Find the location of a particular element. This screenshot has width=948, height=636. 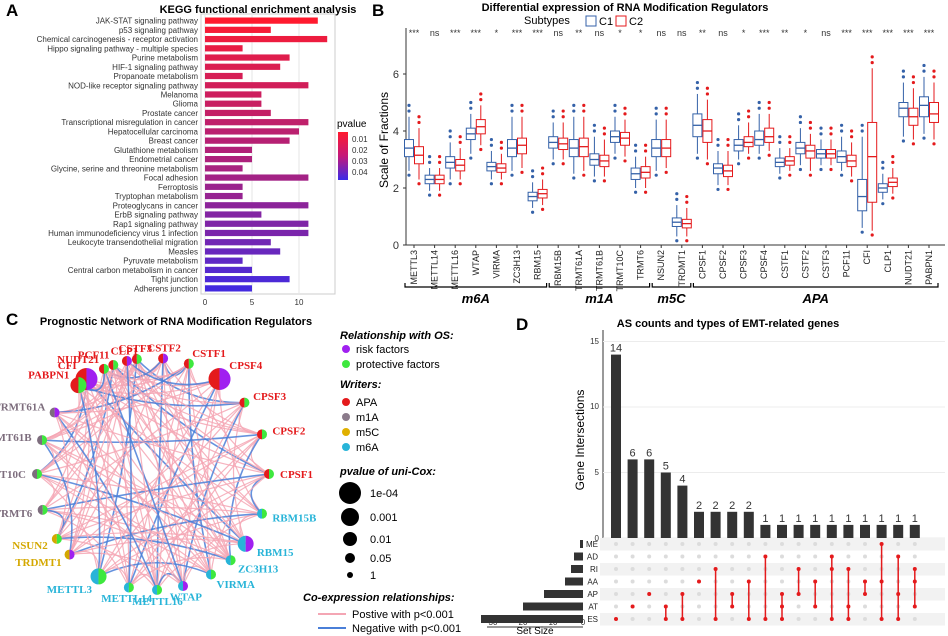

panel-d-letter: D is located at coordinates (522, 324).